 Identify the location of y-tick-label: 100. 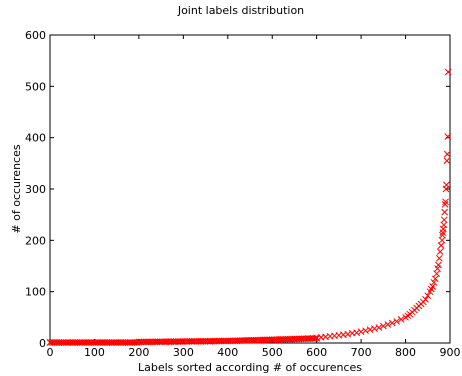
(35, 292).